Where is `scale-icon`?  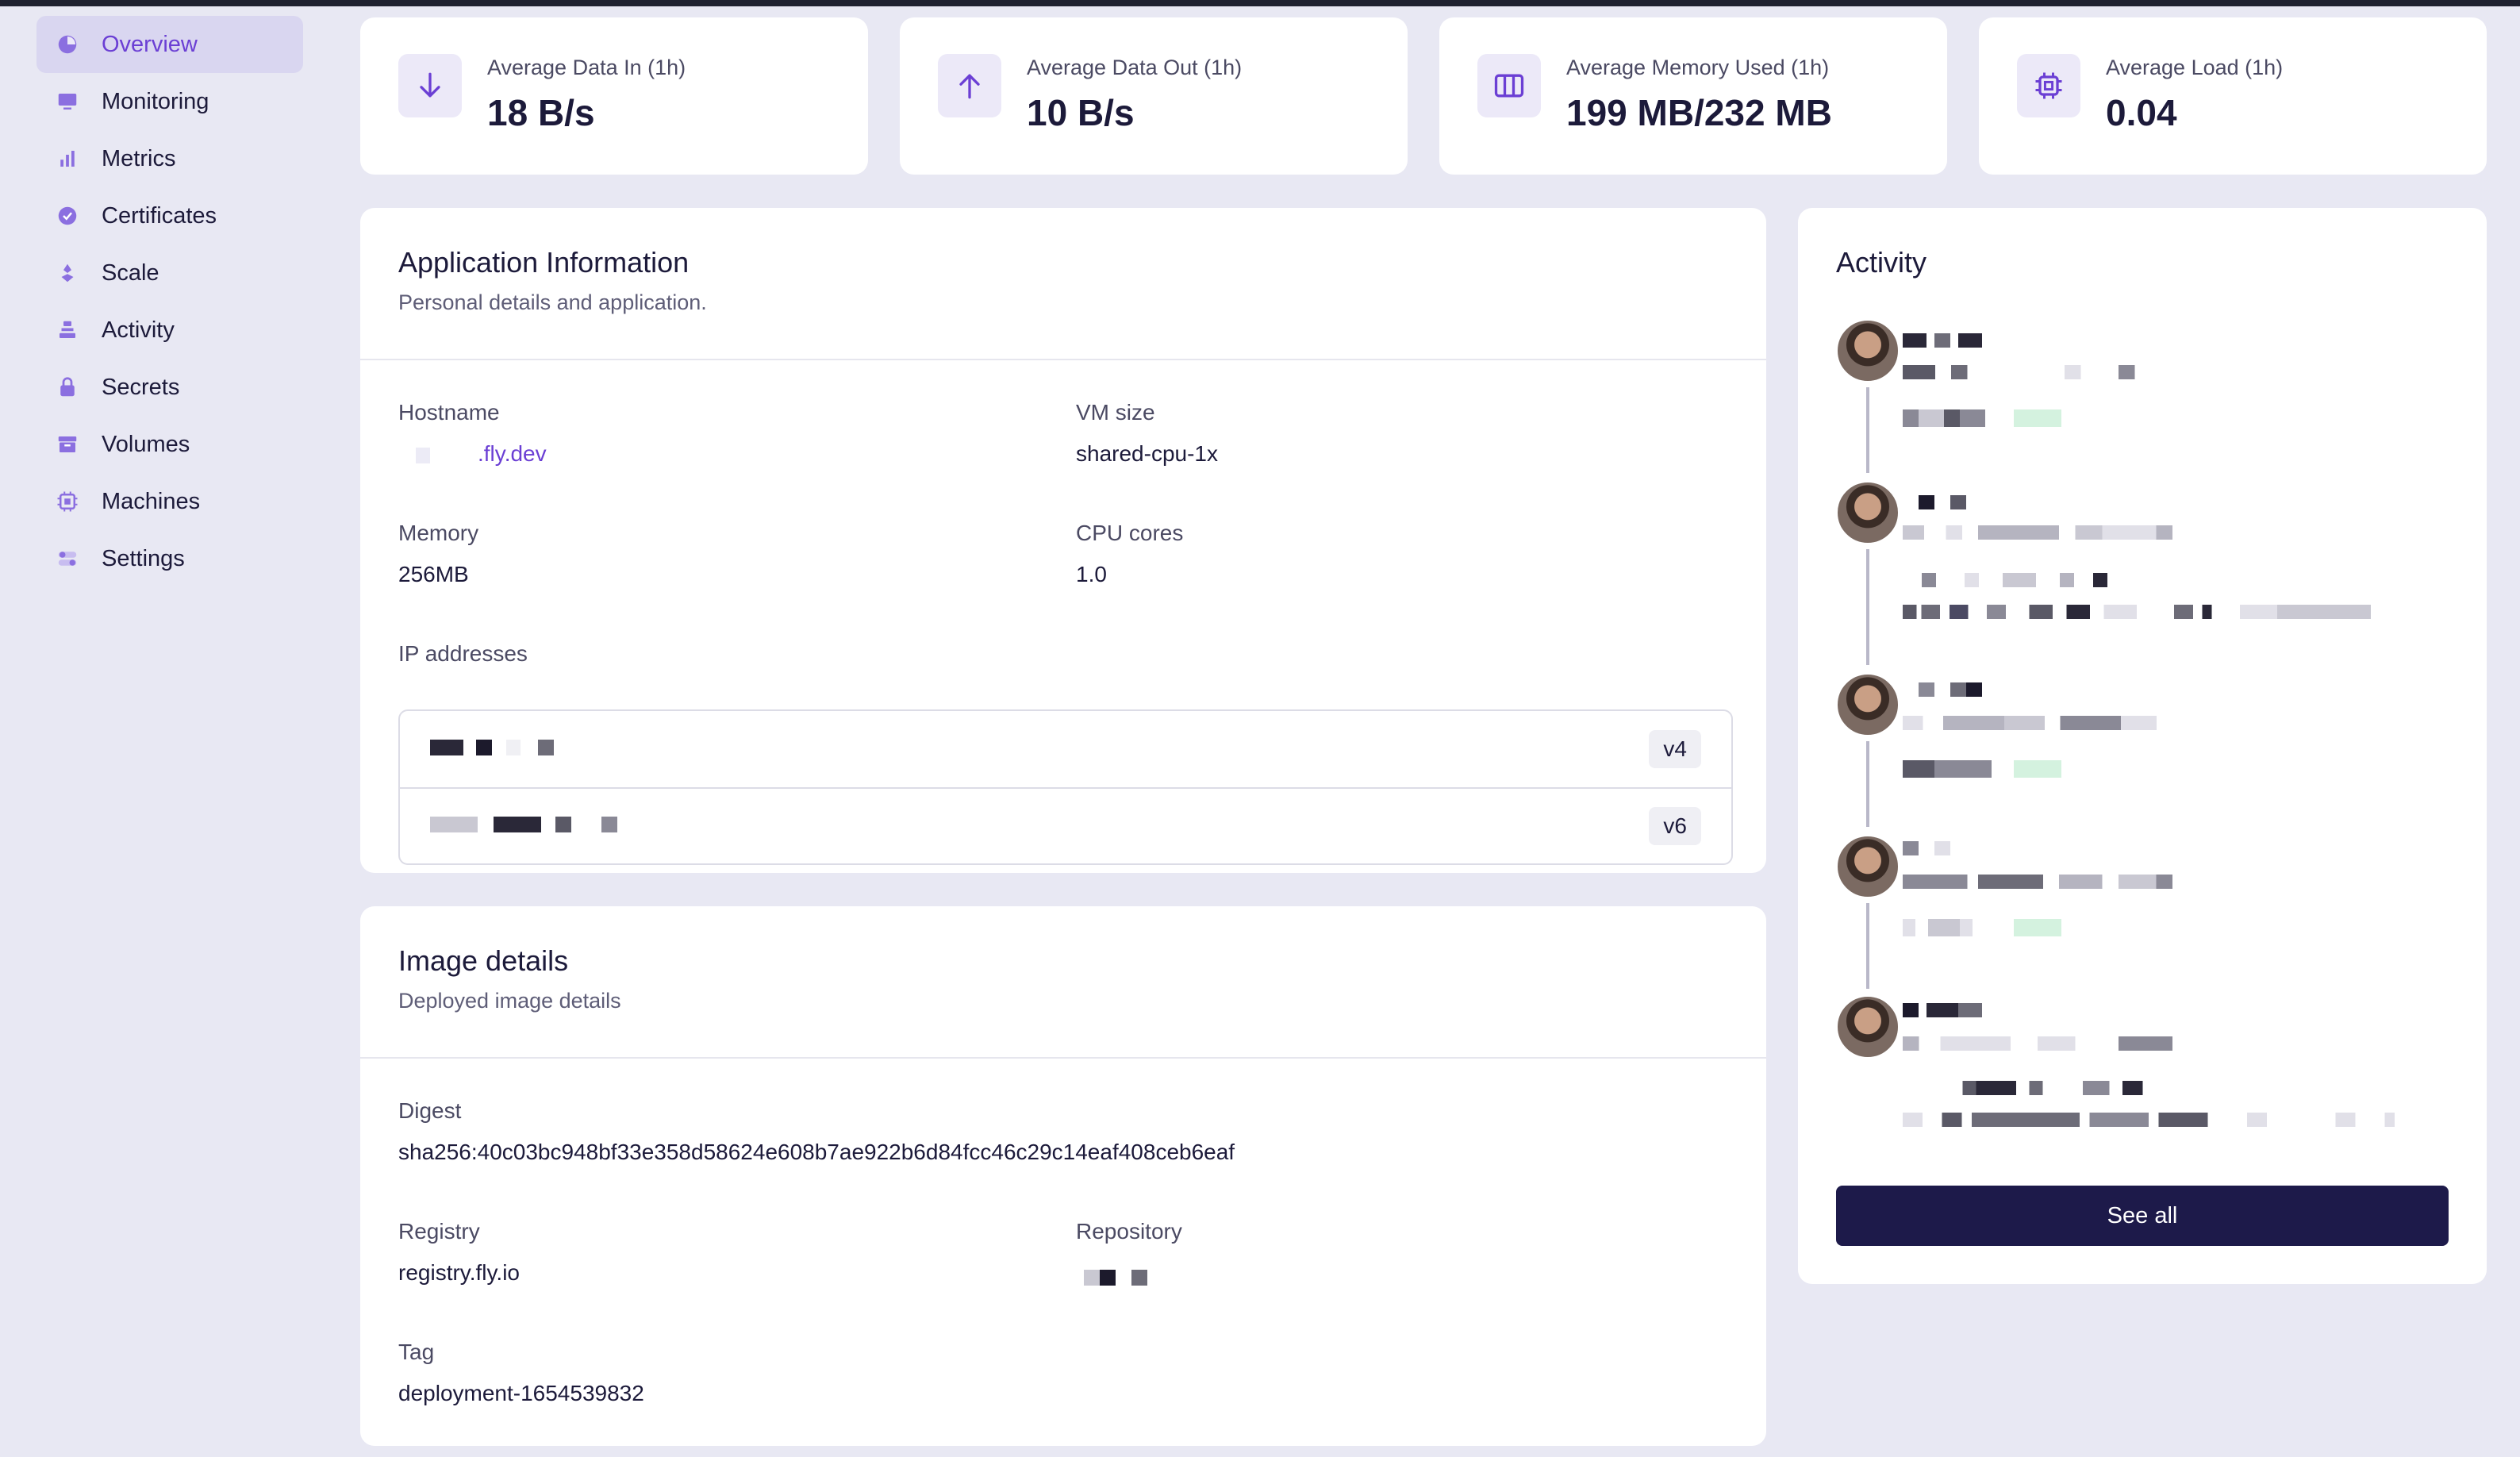 scale-icon is located at coordinates (67, 272).